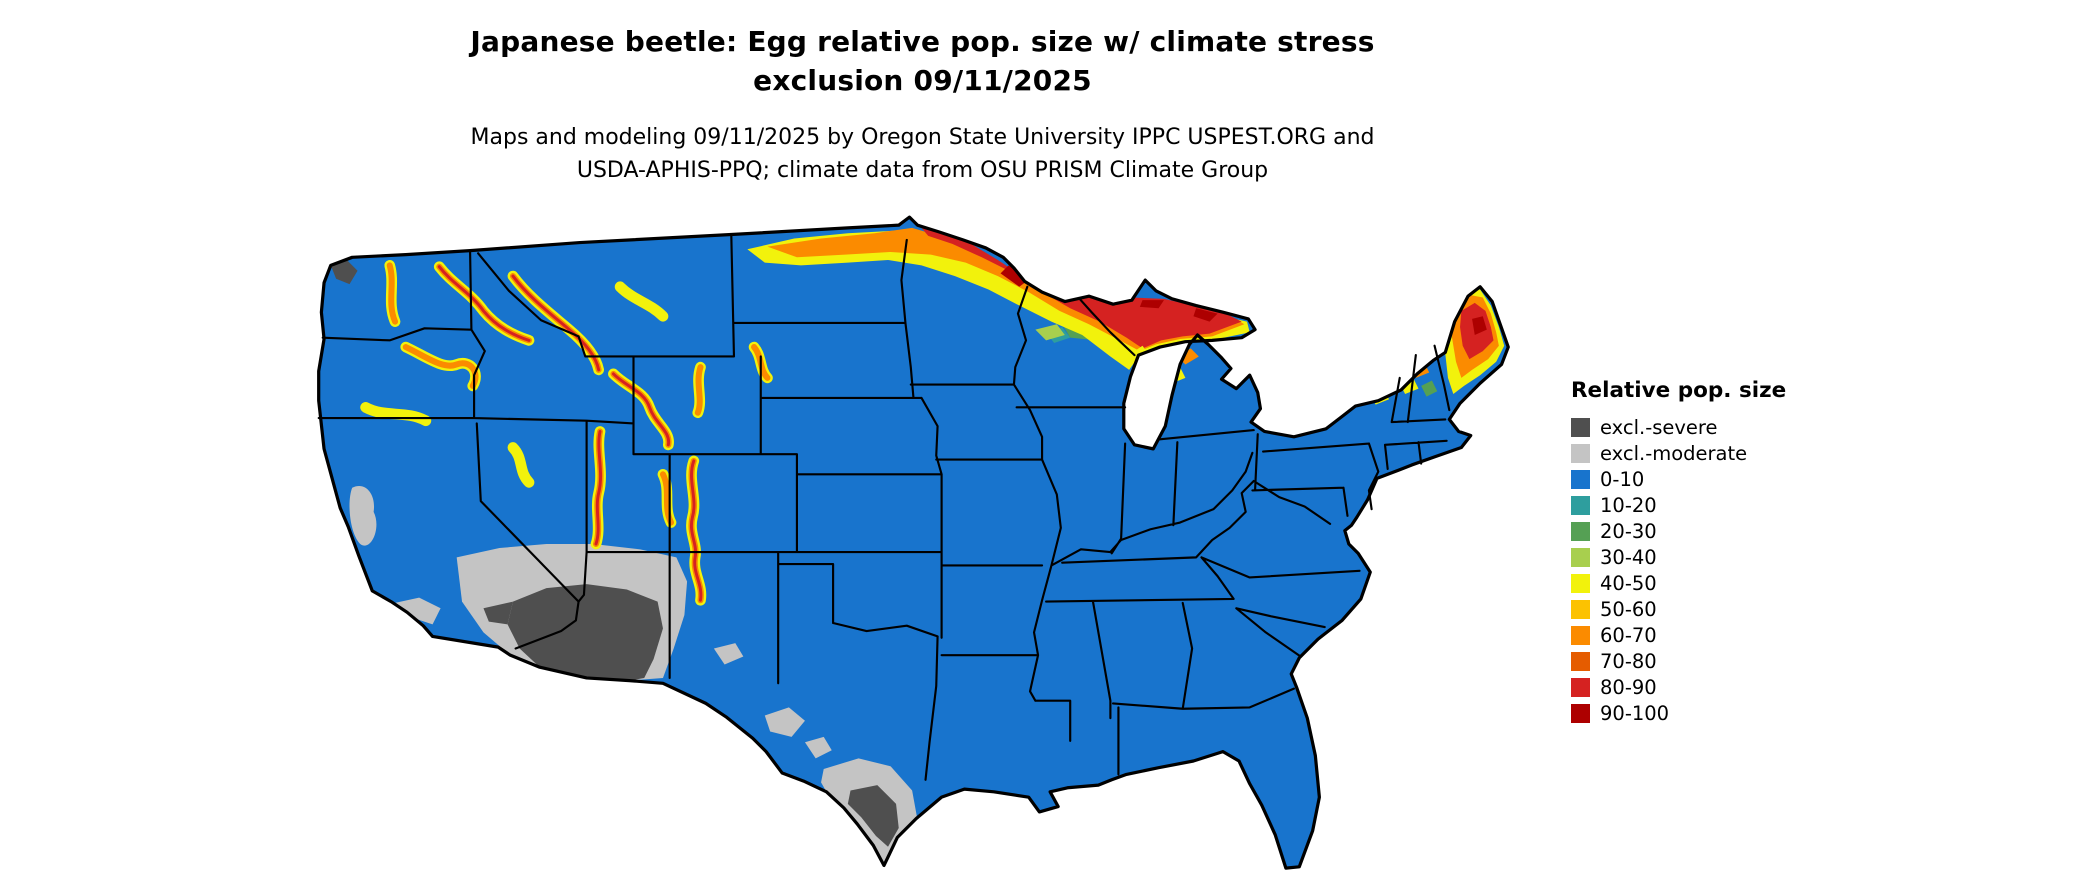  Describe the element at coordinates (1678, 687) in the screenshot. I see `legend-item: 80-90` at that location.